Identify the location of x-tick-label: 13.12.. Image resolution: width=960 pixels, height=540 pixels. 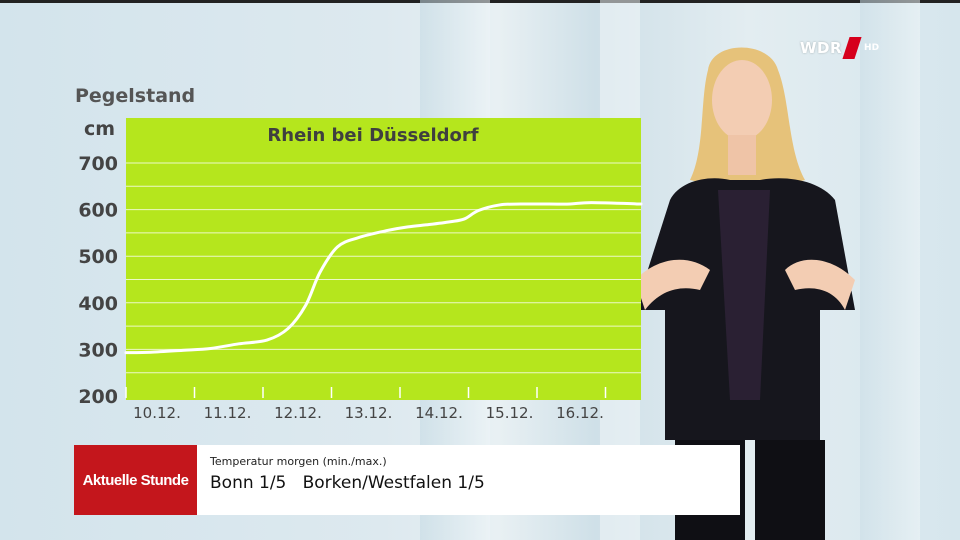
(369, 413).